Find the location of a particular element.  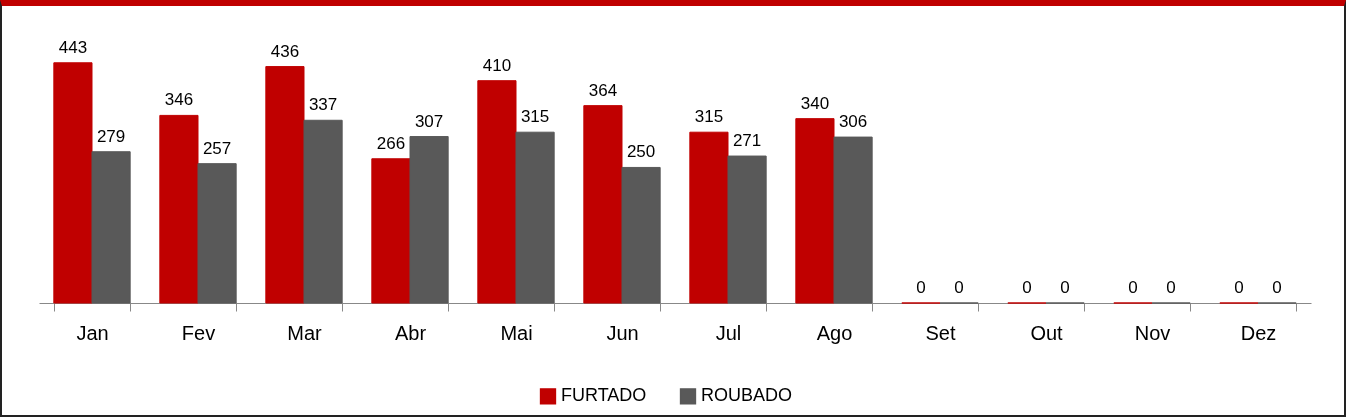

data-label: 364 is located at coordinates (603, 90).